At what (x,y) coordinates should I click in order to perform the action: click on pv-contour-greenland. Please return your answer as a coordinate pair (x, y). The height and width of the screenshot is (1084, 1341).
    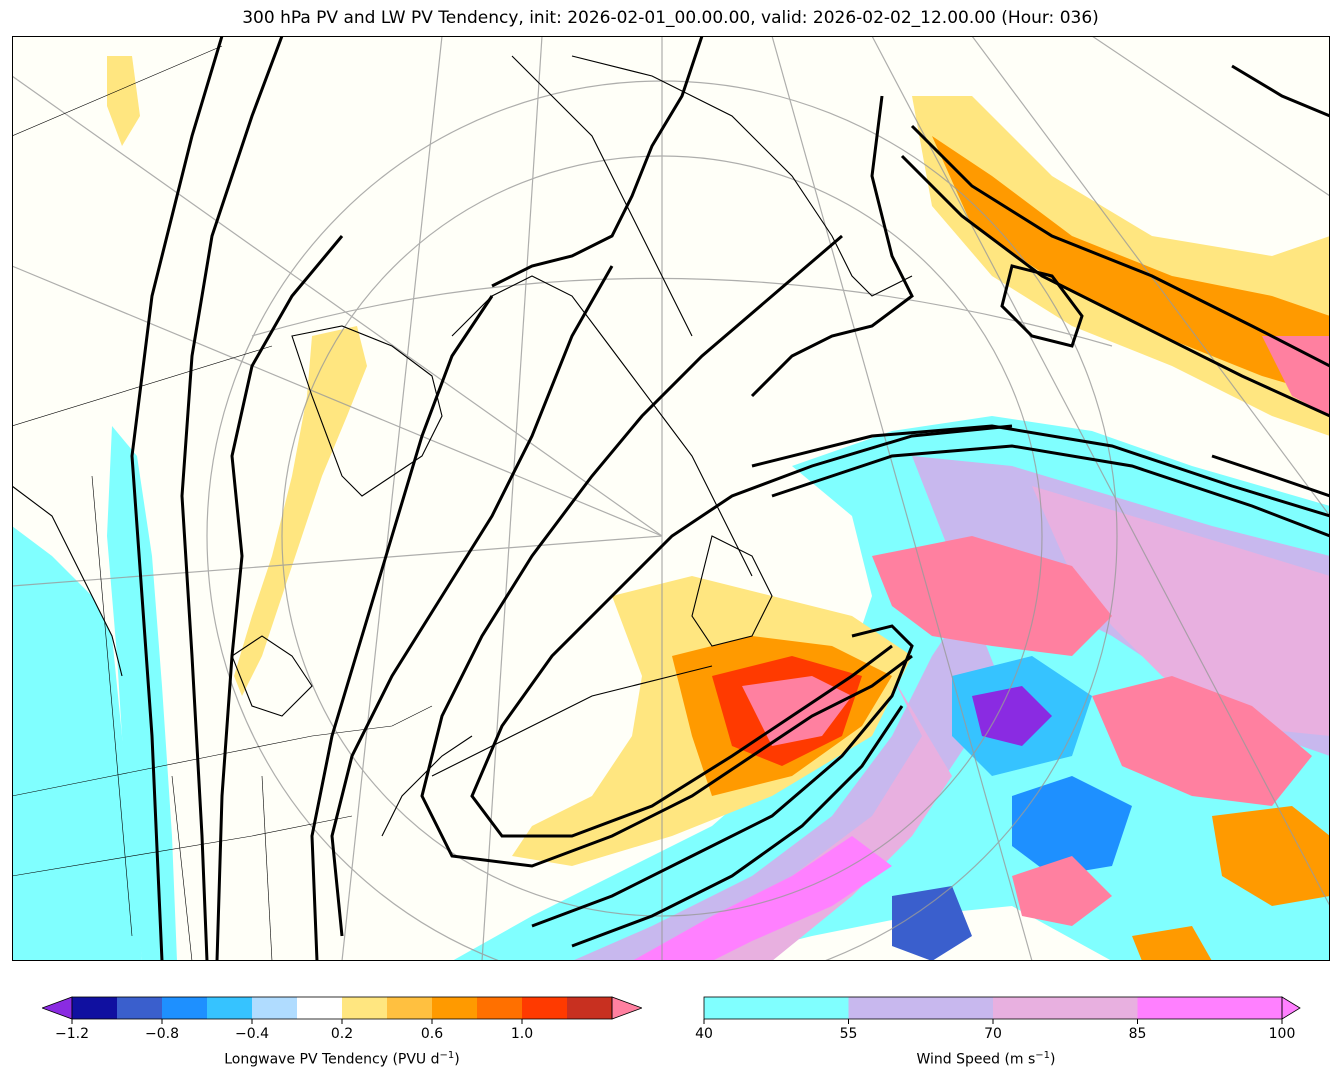
    Looking at the image, I should click on (597, 162).